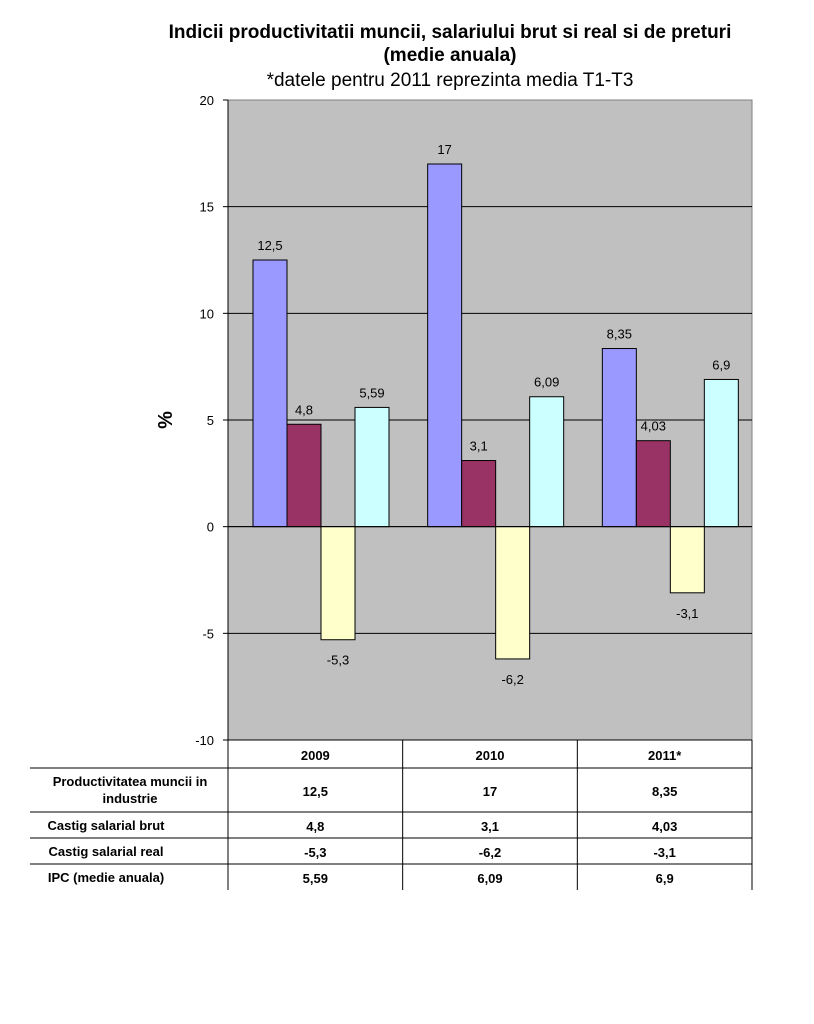  What do you see at coordinates (490, 826) in the screenshot?
I see `table-cell: 3,1` at bounding box center [490, 826].